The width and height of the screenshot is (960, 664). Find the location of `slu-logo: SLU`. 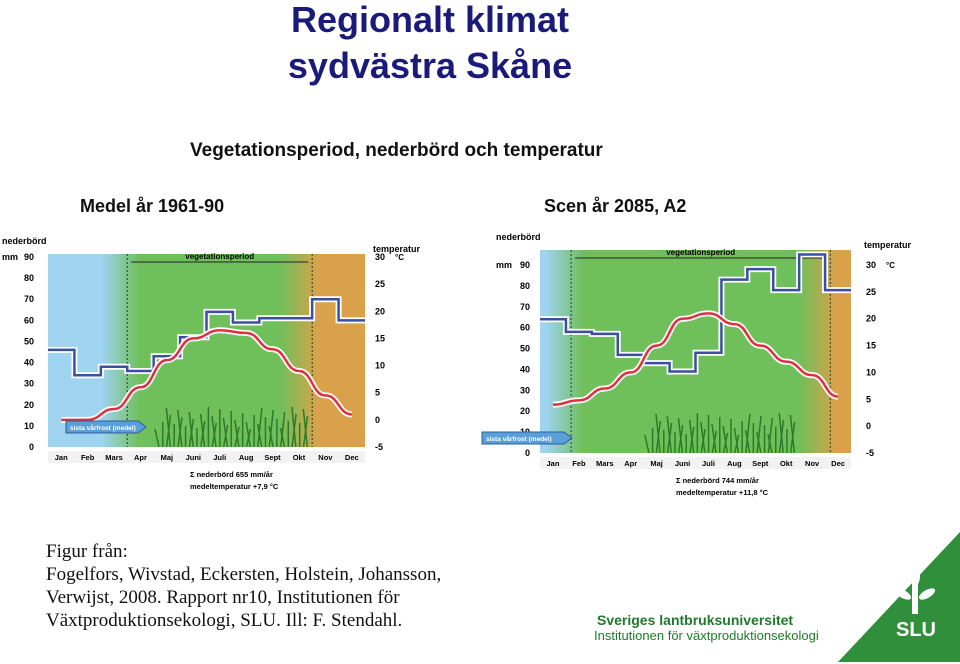

slu-logo: SLU is located at coordinates (899, 597).